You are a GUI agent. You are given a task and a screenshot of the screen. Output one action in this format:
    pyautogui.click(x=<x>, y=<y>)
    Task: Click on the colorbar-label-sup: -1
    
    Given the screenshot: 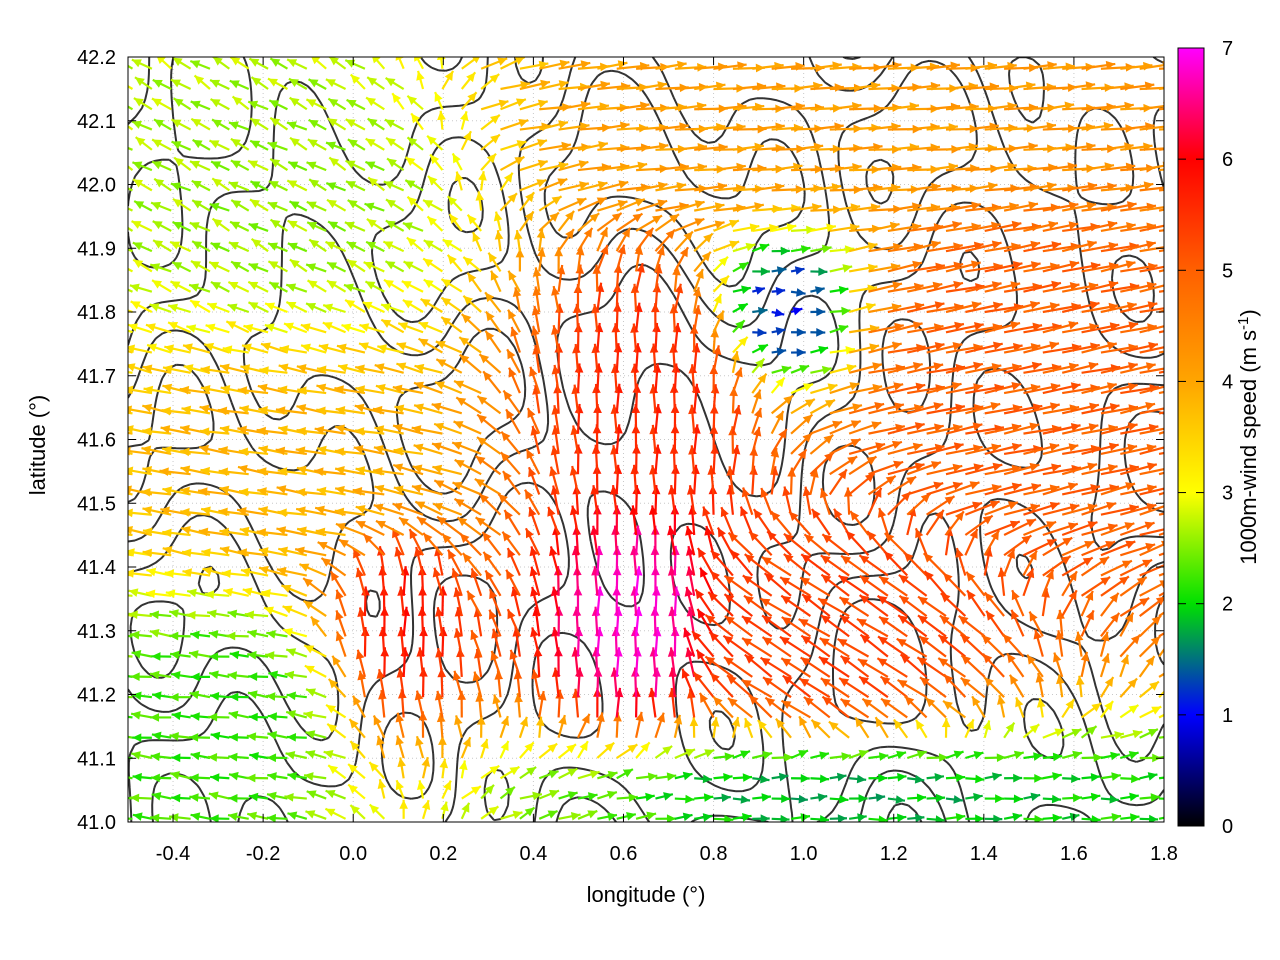 What is the action you would take?
    pyautogui.click(x=1243, y=323)
    